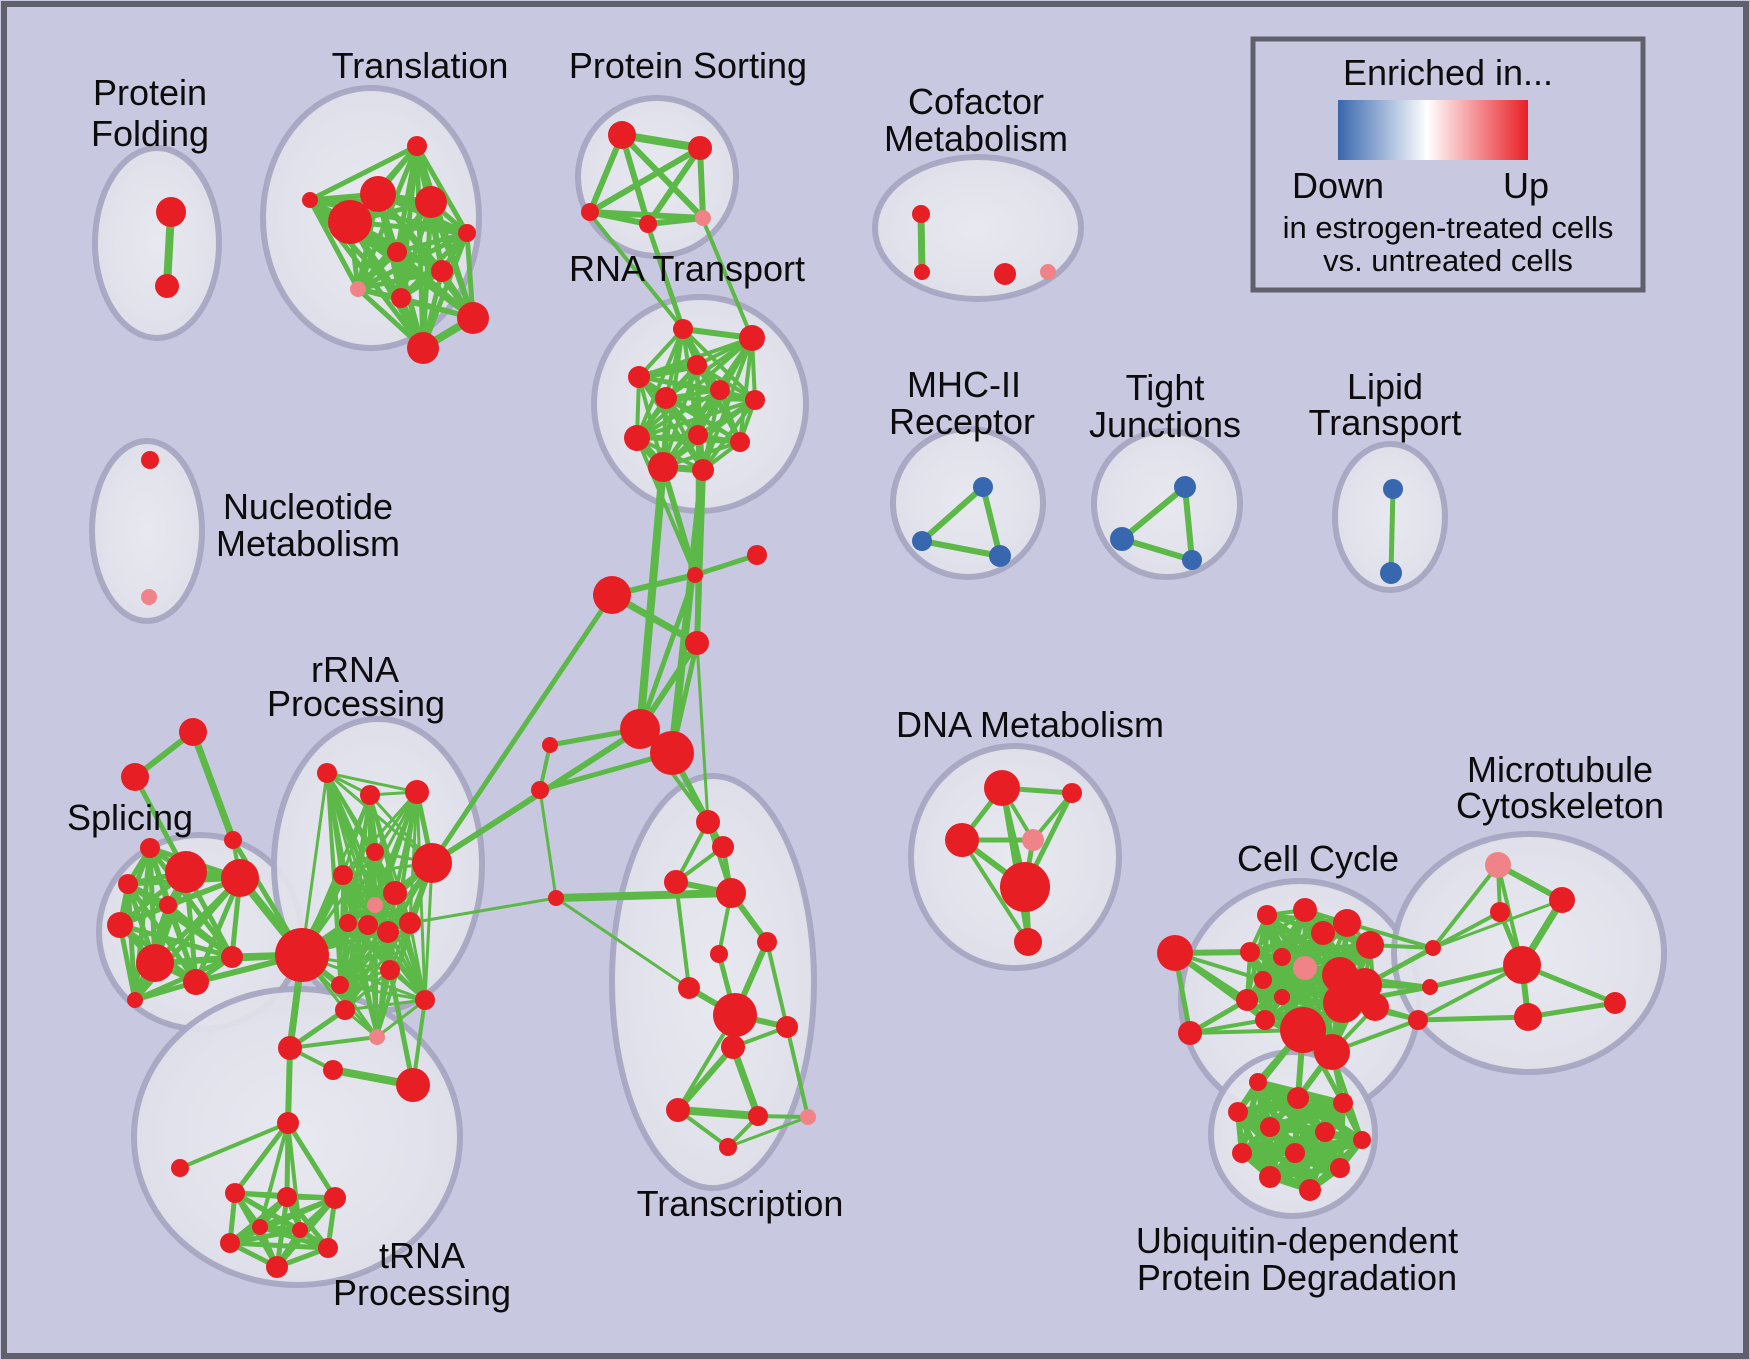  I want to click on cluster-label-trna-processing: Processing, so click(422, 1292).